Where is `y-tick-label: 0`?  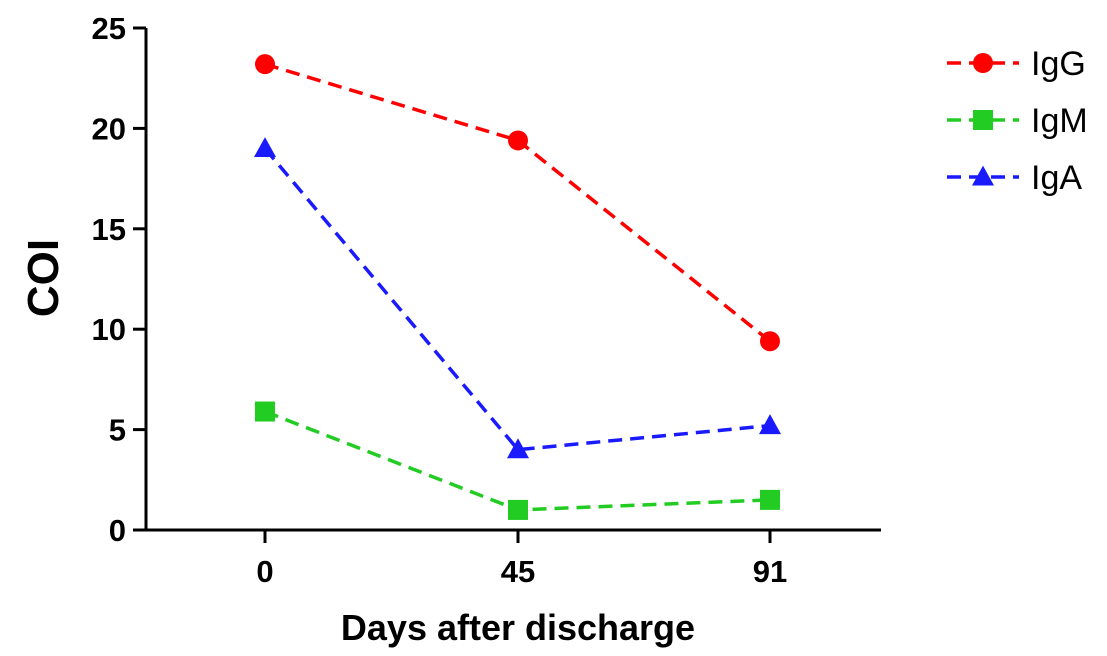
y-tick-label: 0 is located at coordinates (117, 530).